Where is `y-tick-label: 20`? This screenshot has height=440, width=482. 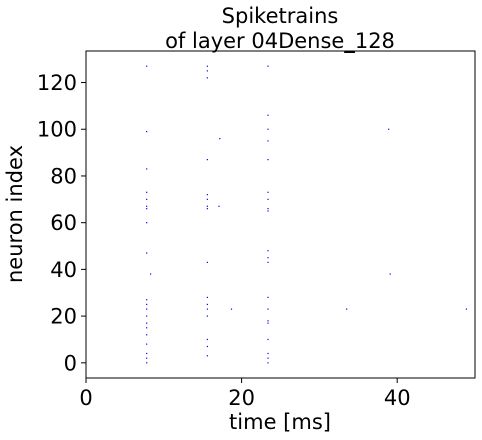 y-tick-label: 20 is located at coordinates (63, 317).